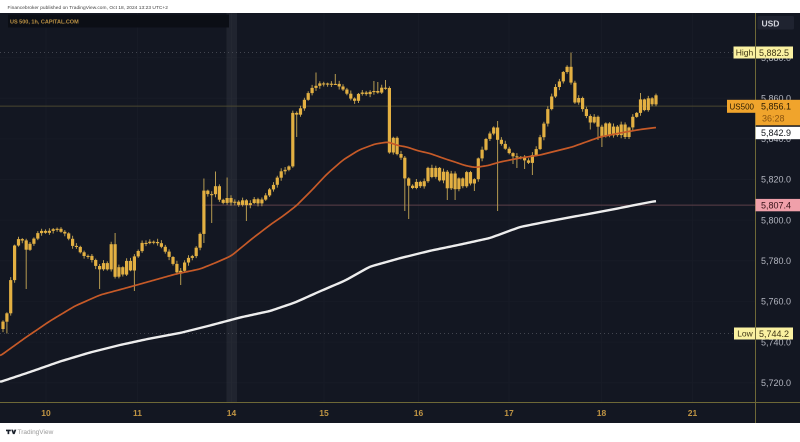  I want to click on svg-text: 17, so click(509, 413).